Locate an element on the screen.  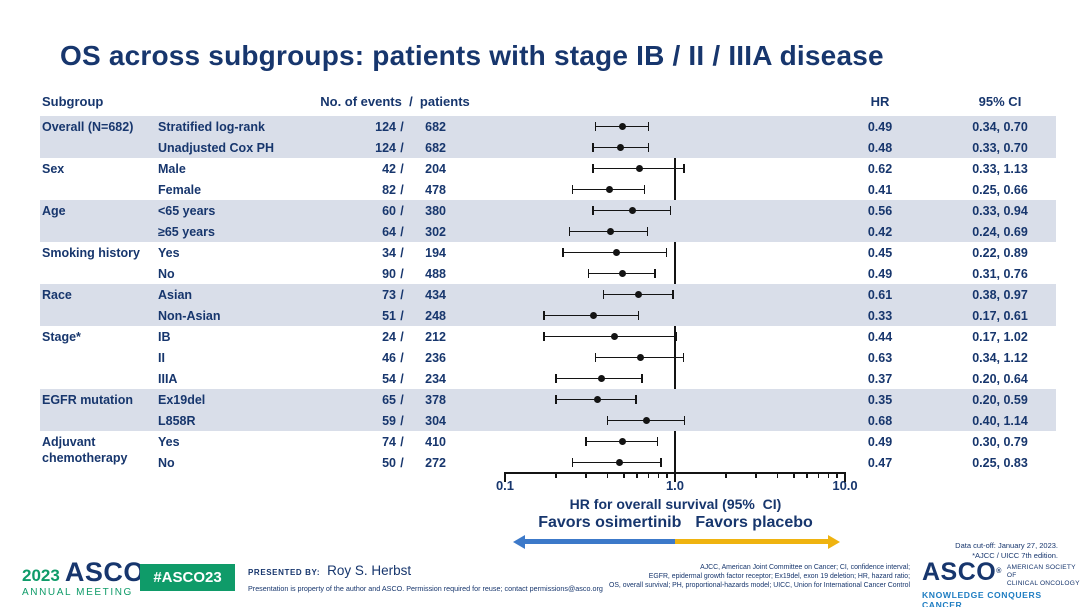
hr-value-cell: 0.49 is located at coordinates (880, 126).